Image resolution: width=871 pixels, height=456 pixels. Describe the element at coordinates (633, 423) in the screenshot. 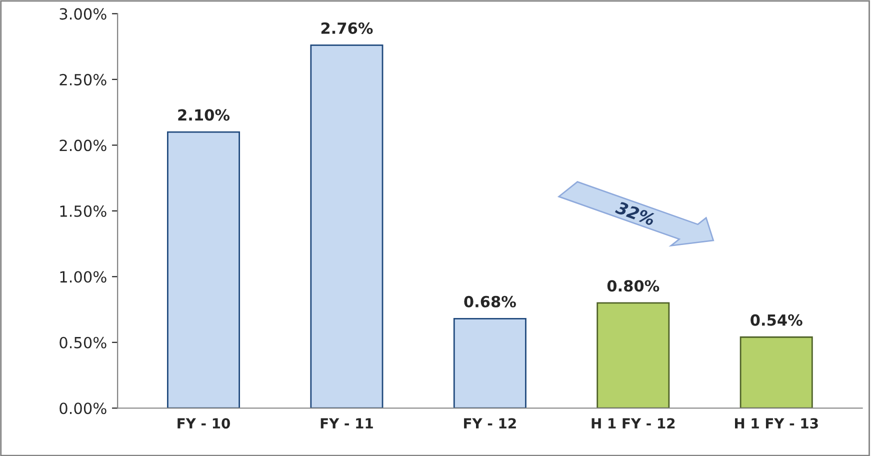

I see `x-tick-label: H 1 FY - 12` at that location.